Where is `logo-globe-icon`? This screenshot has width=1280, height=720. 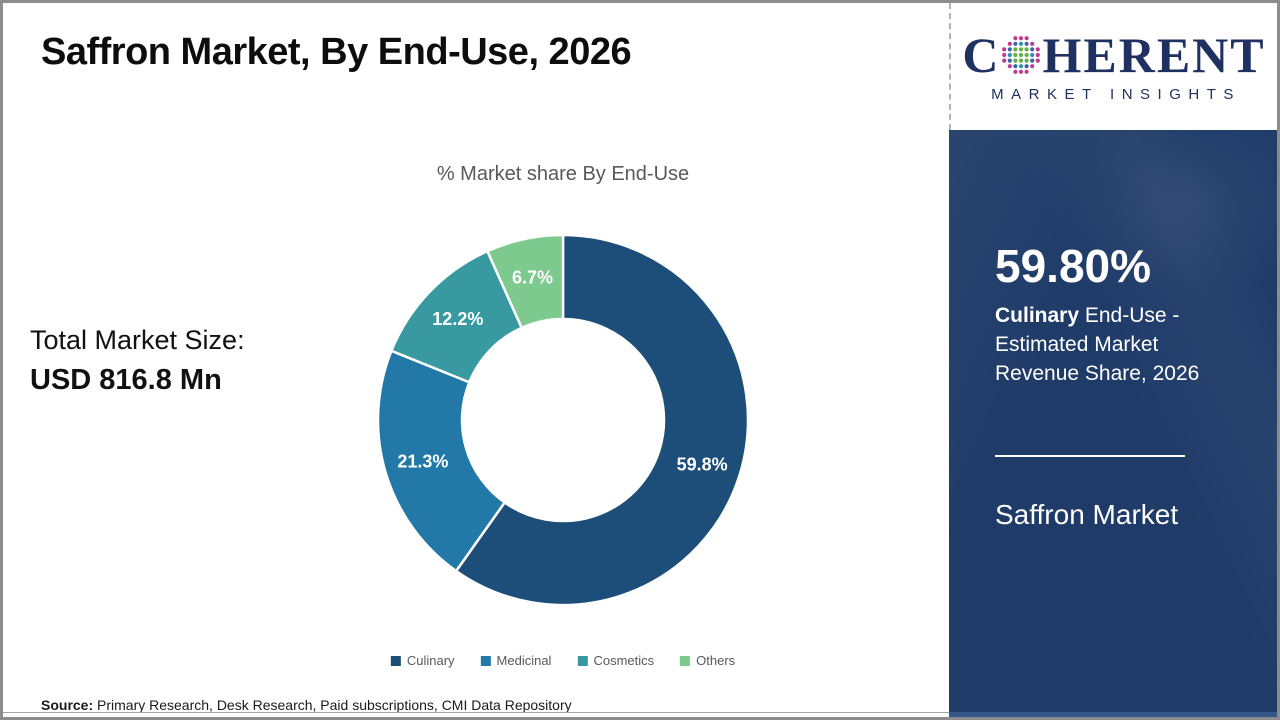 logo-globe-icon is located at coordinates (1021, 55).